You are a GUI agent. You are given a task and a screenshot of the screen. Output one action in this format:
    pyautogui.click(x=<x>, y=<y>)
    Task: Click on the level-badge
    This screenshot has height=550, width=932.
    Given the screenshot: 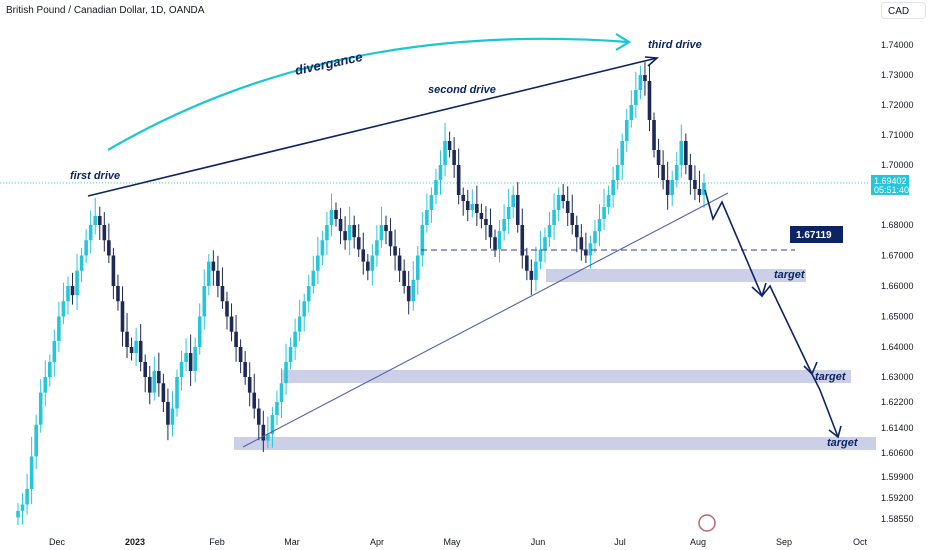 What is the action you would take?
    pyautogui.click(x=816, y=234)
    